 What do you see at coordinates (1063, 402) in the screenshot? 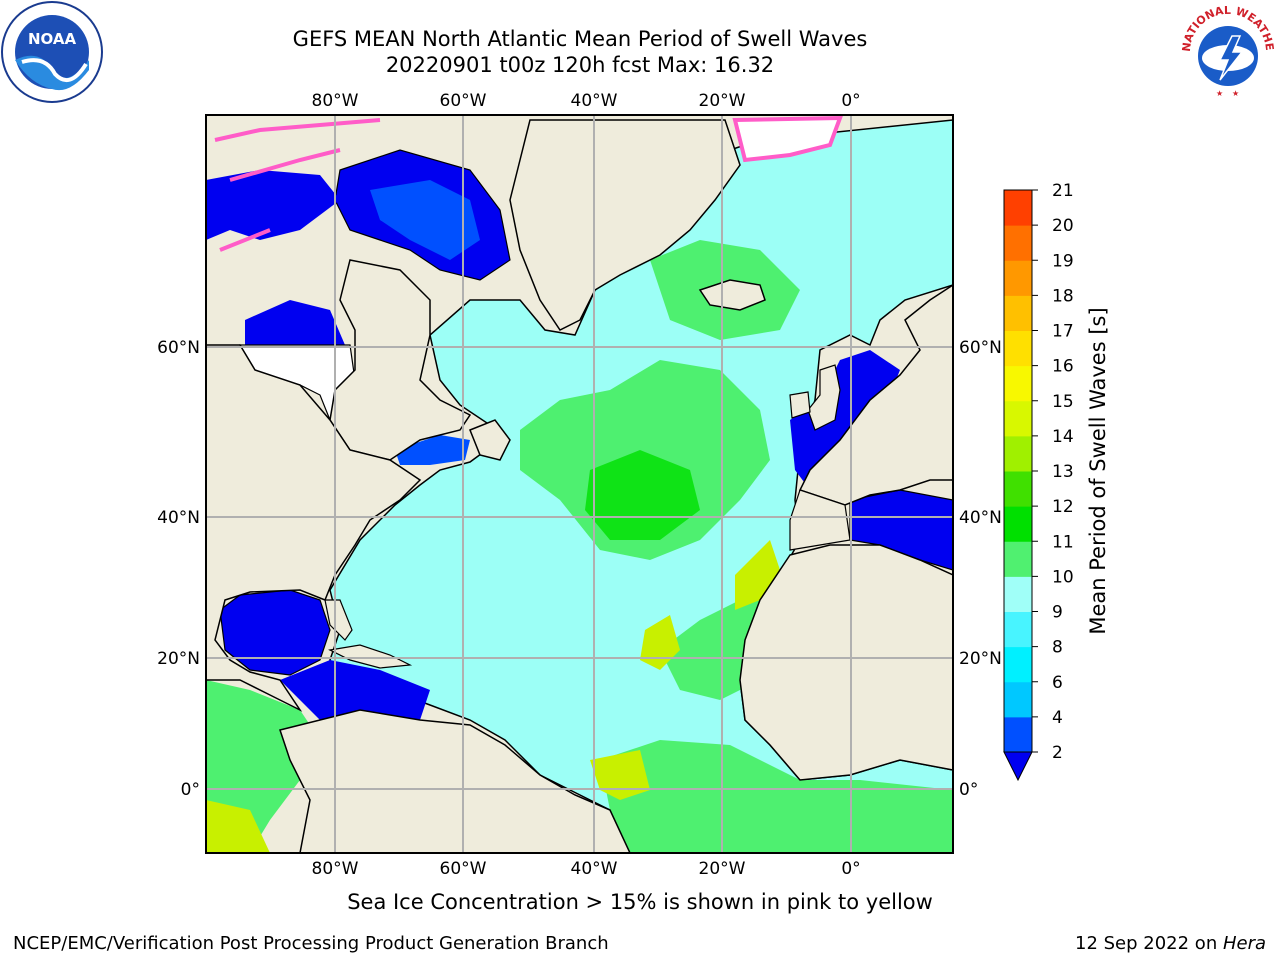
I see `colorbar-tick-label: 15` at bounding box center [1063, 402].